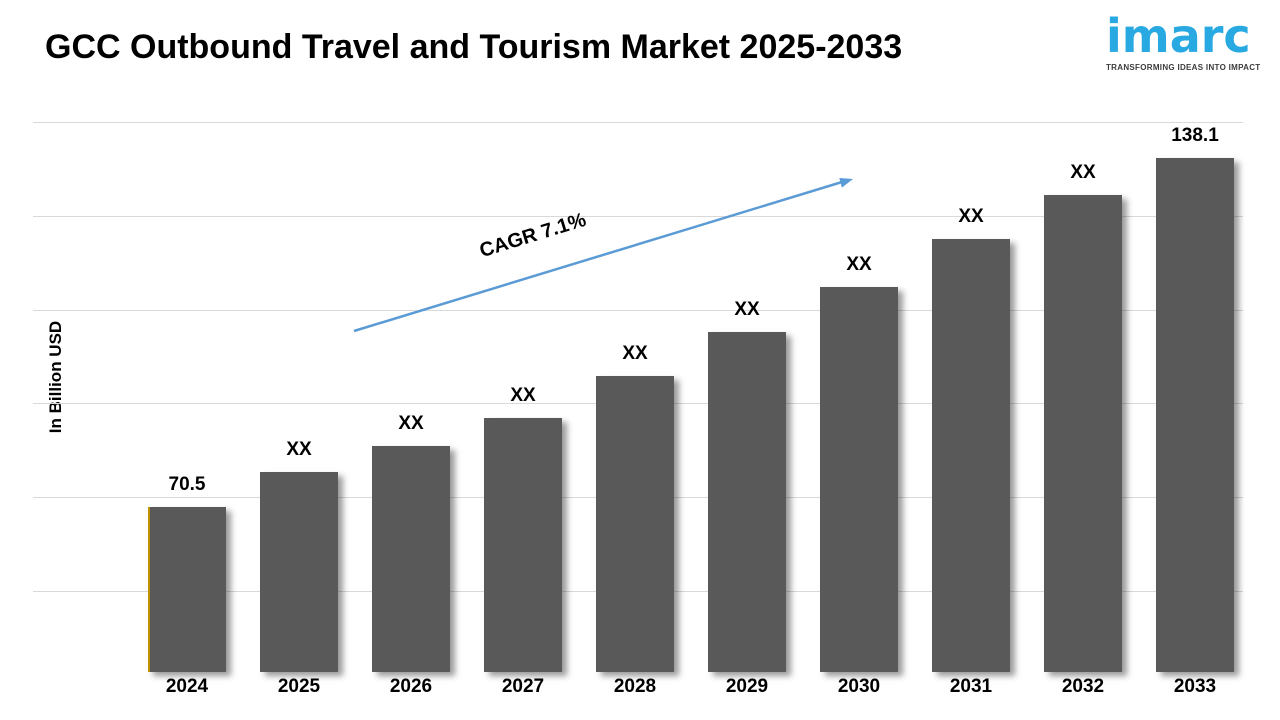  I want to click on bar-2031, so click(971, 455).